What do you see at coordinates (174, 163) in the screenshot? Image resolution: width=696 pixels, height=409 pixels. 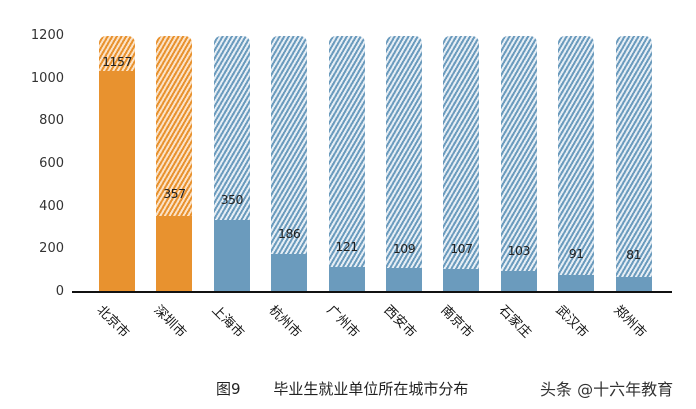 I see `bar: 357` at bounding box center [174, 163].